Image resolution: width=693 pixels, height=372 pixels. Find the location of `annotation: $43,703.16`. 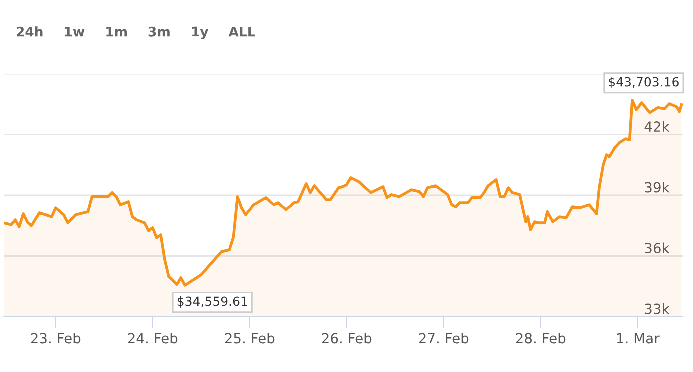

annotation: $43,703.16 is located at coordinates (644, 82).